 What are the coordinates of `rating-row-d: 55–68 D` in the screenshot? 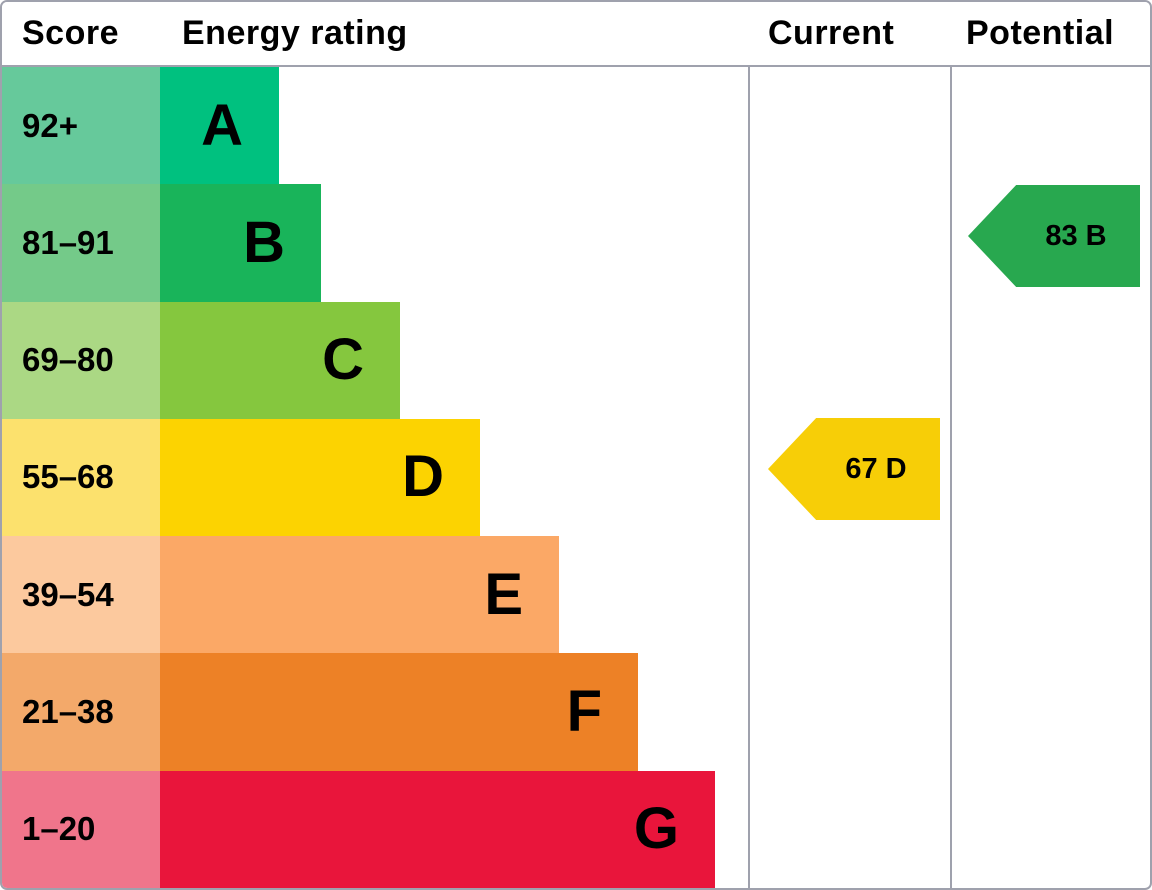 It's located at (576, 477).